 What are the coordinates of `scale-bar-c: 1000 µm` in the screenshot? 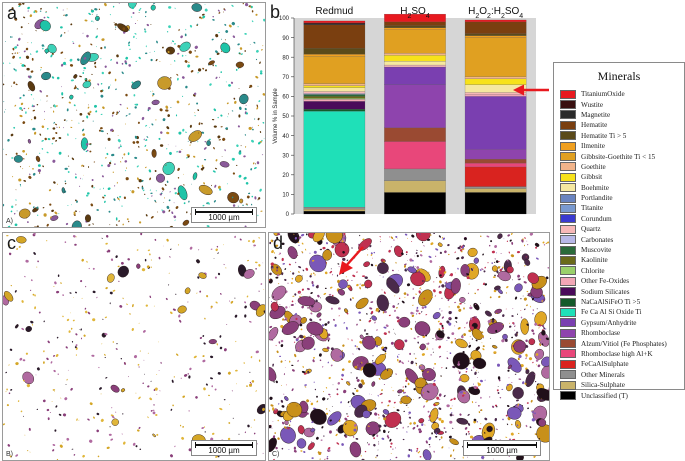 It's located at (224, 448).